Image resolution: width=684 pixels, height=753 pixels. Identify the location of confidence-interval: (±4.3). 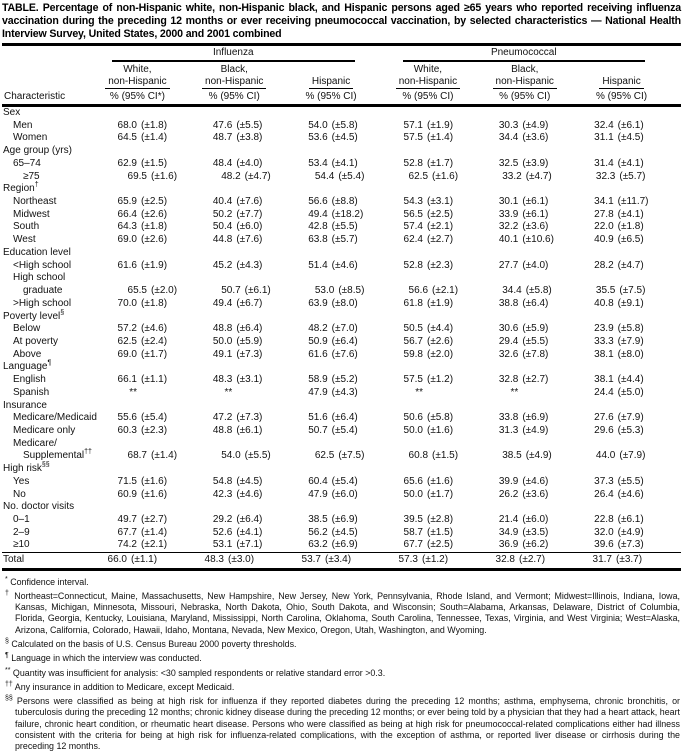
(249, 265).